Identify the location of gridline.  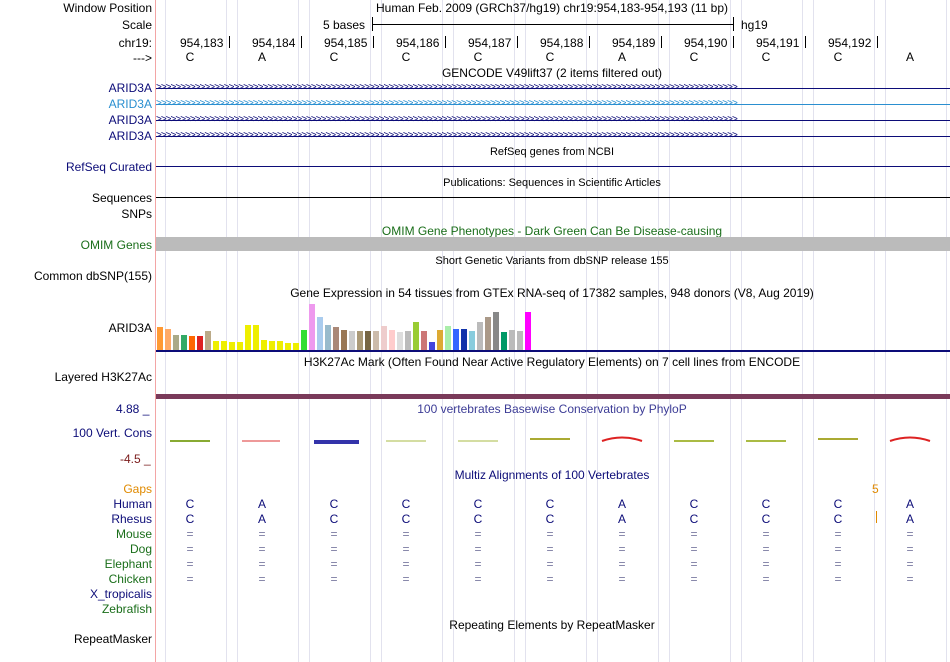
(658, 331).